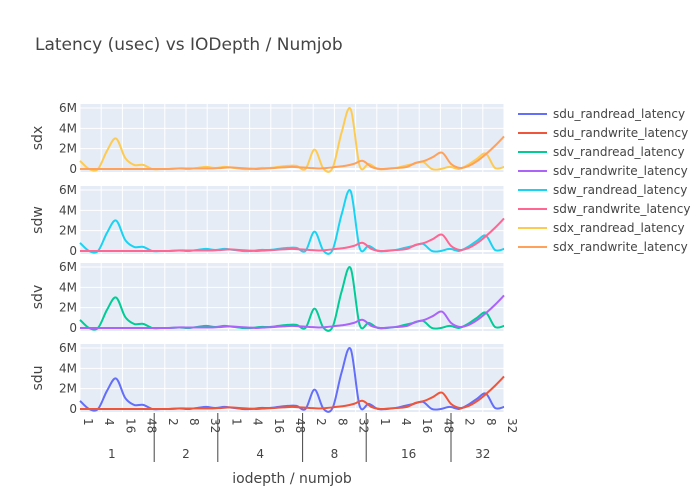 This screenshot has height=500, width=700. What do you see at coordinates (335, 454) in the screenshot?
I see `x-group-label: 8` at bounding box center [335, 454].